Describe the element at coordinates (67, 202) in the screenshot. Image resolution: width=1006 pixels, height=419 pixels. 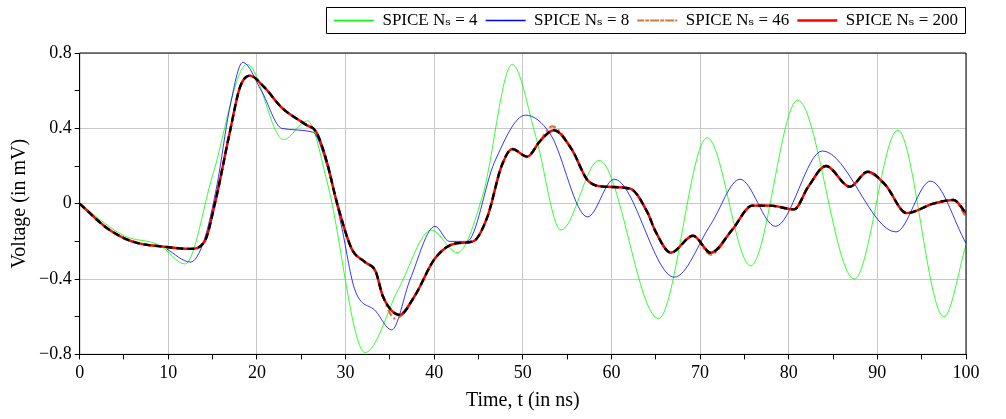
I see `y-tick-label: 0` at that location.